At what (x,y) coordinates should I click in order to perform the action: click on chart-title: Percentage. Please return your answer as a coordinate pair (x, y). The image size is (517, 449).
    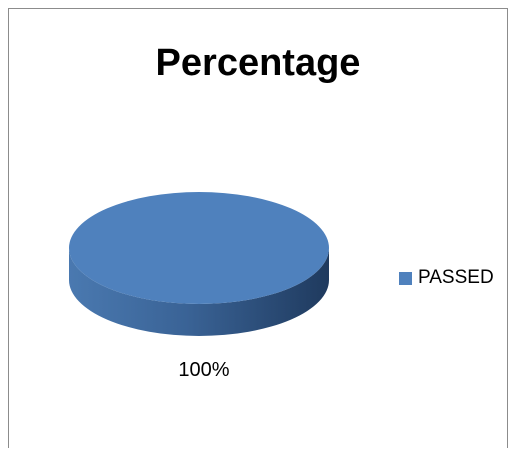
    Looking at the image, I should click on (258, 63).